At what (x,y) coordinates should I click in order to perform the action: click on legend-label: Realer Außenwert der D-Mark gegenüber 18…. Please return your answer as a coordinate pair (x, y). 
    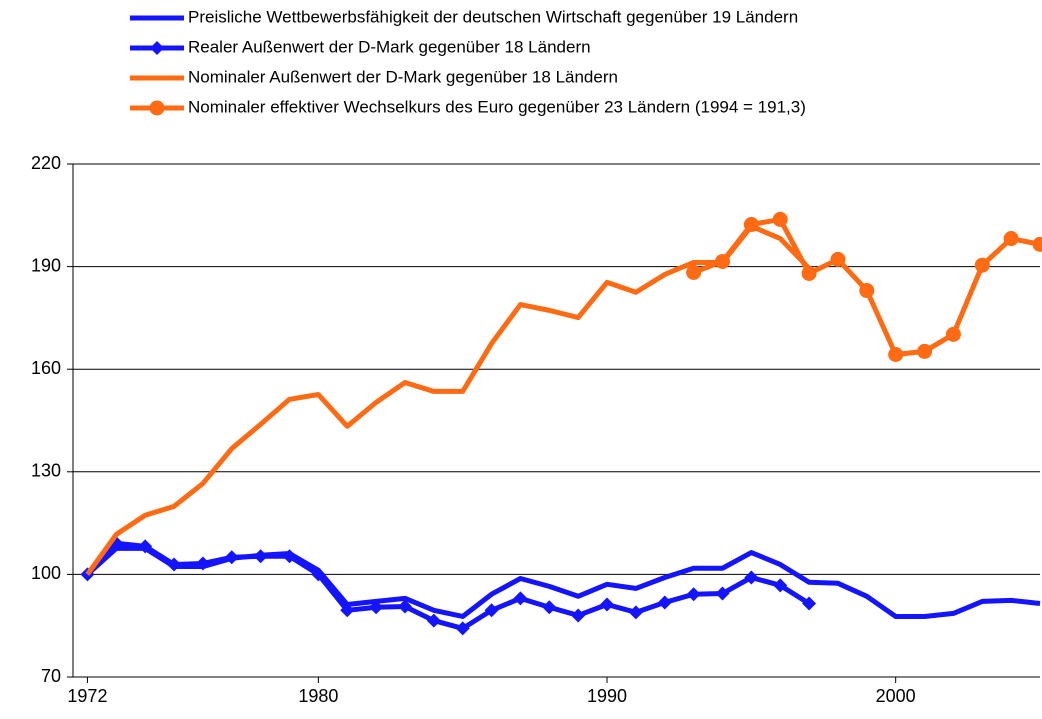
    Looking at the image, I should click on (389, 46).